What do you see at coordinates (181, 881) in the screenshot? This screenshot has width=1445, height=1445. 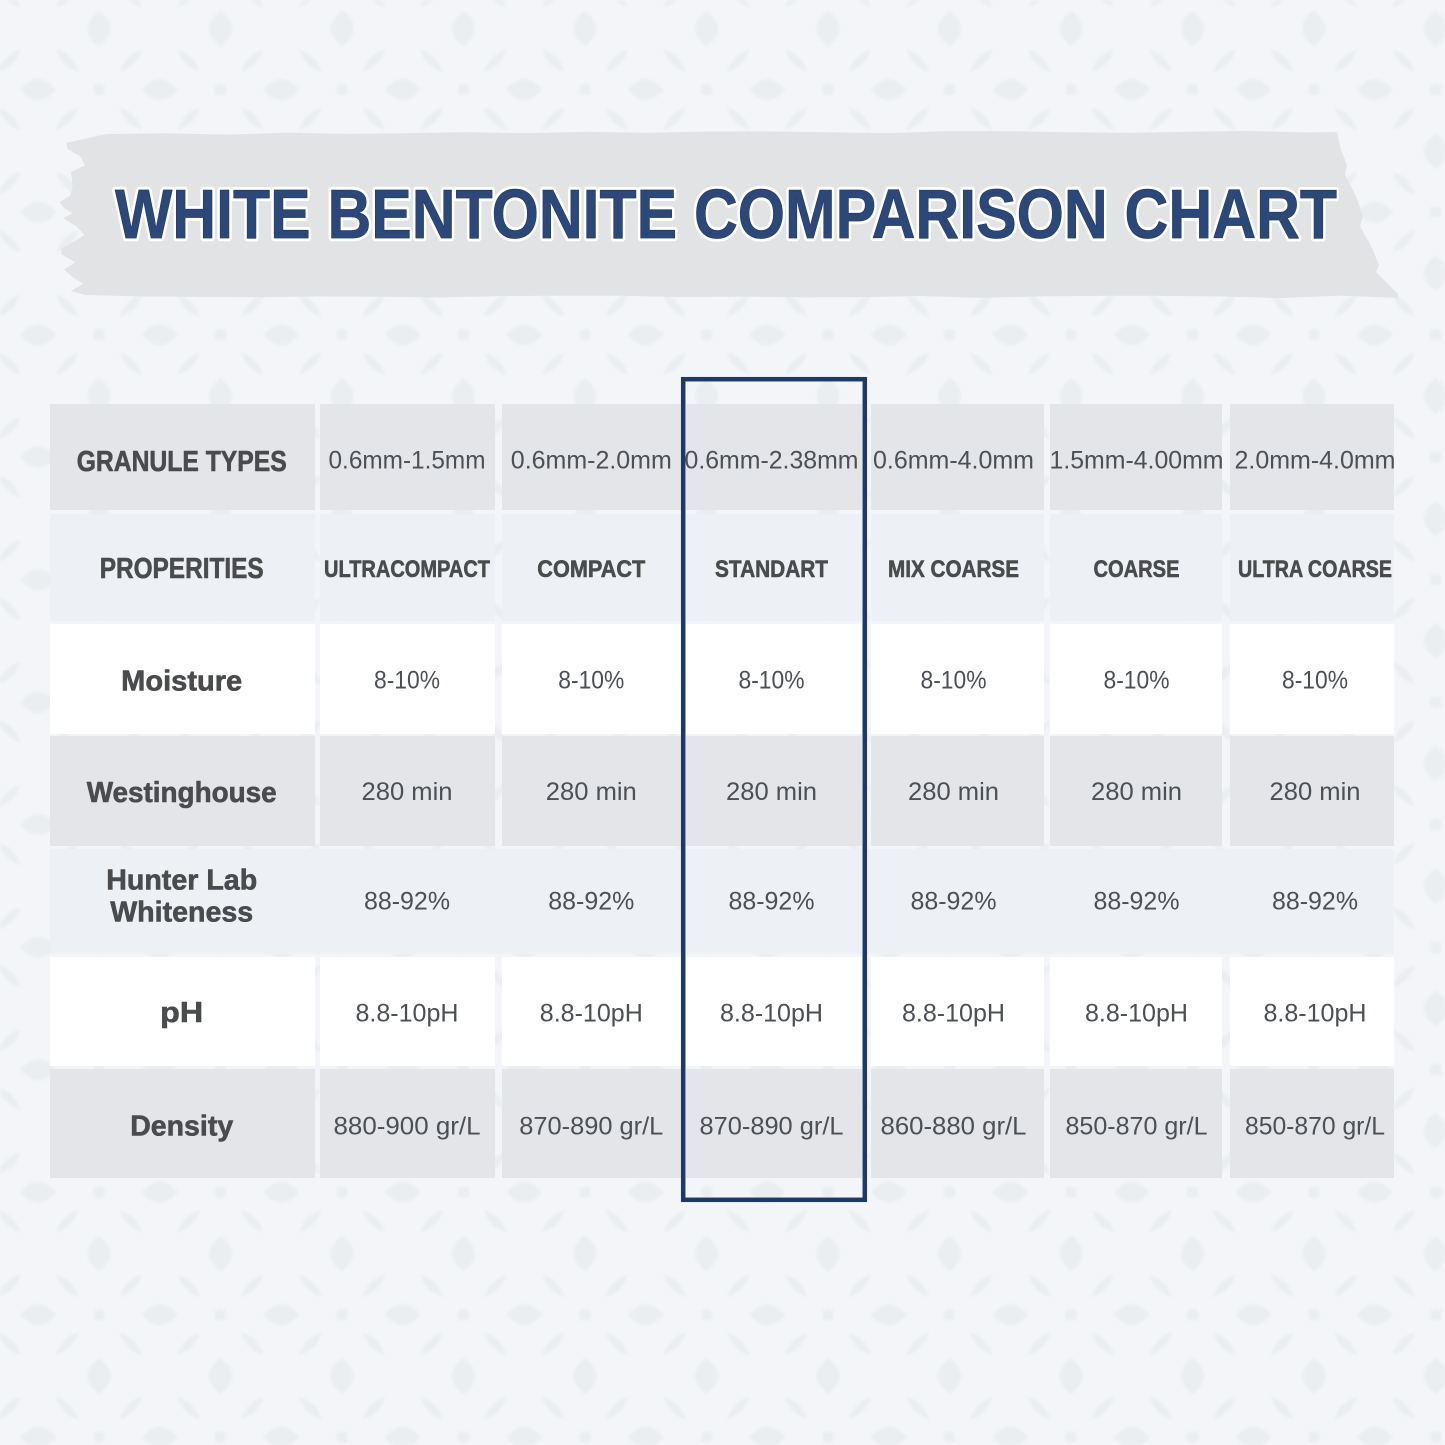 I see `svg-text: Hunter Lab` at bounding box center [181, 881].